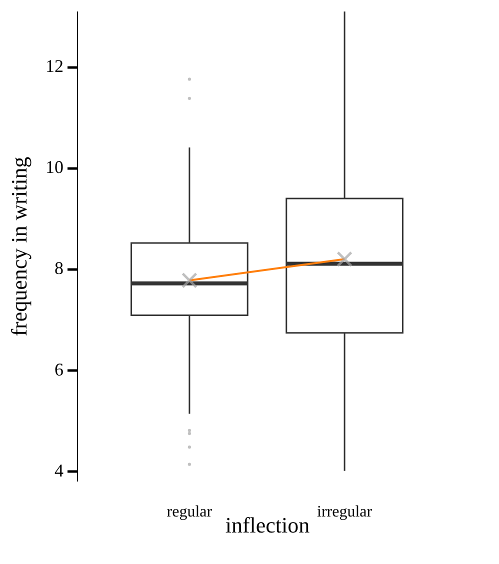  Describe the element at coordinates (19, 246) in the screenshot. I see `y-axis-title: frequency in writing` at that location.